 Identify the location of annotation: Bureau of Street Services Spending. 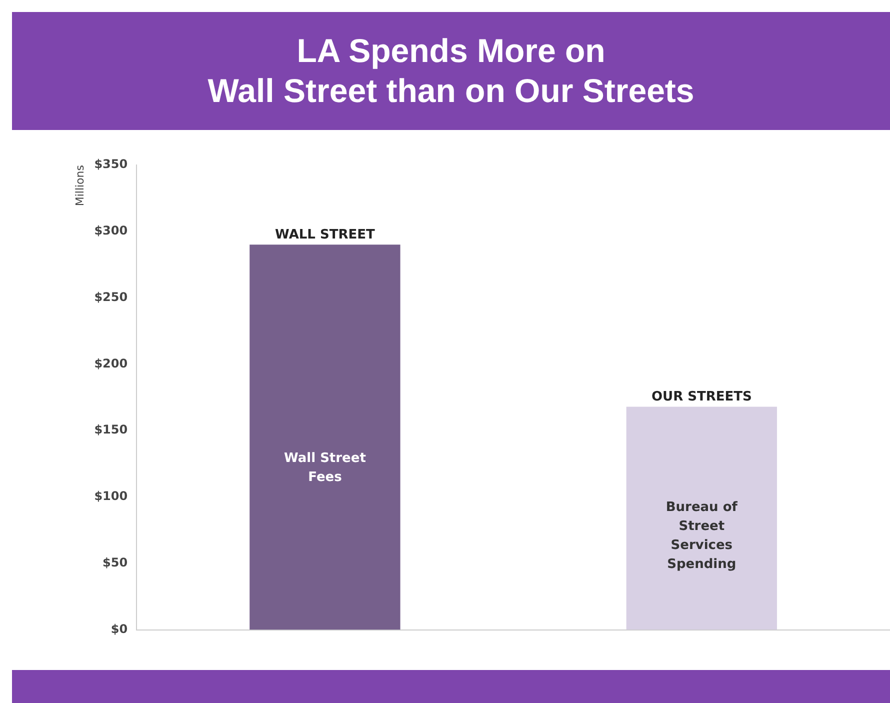
(702, 536).